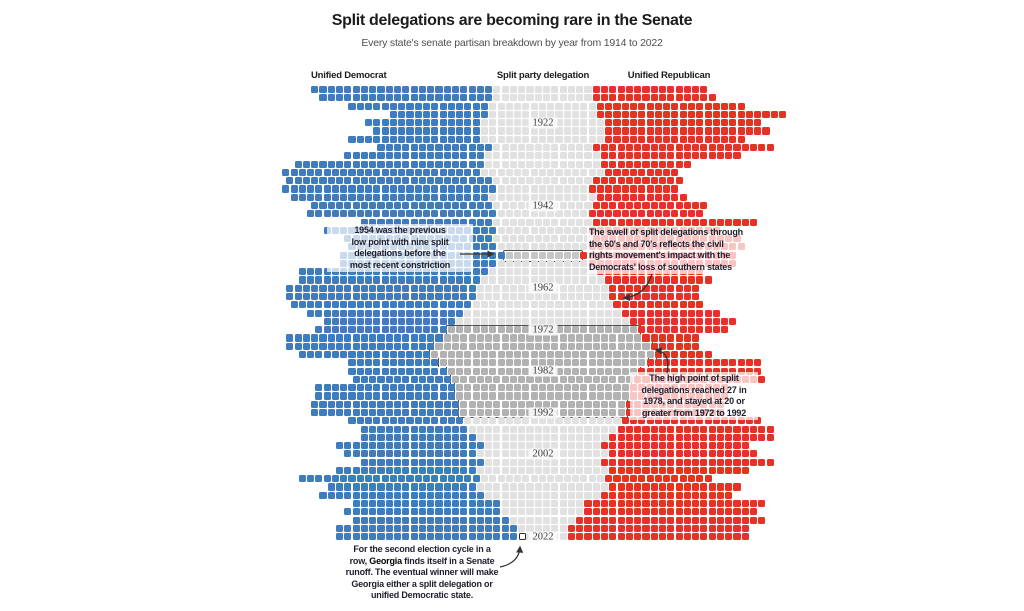  Describe the element at coordinates (369, 305) in the screenshot. I see `democrat-square-1966` at that location.